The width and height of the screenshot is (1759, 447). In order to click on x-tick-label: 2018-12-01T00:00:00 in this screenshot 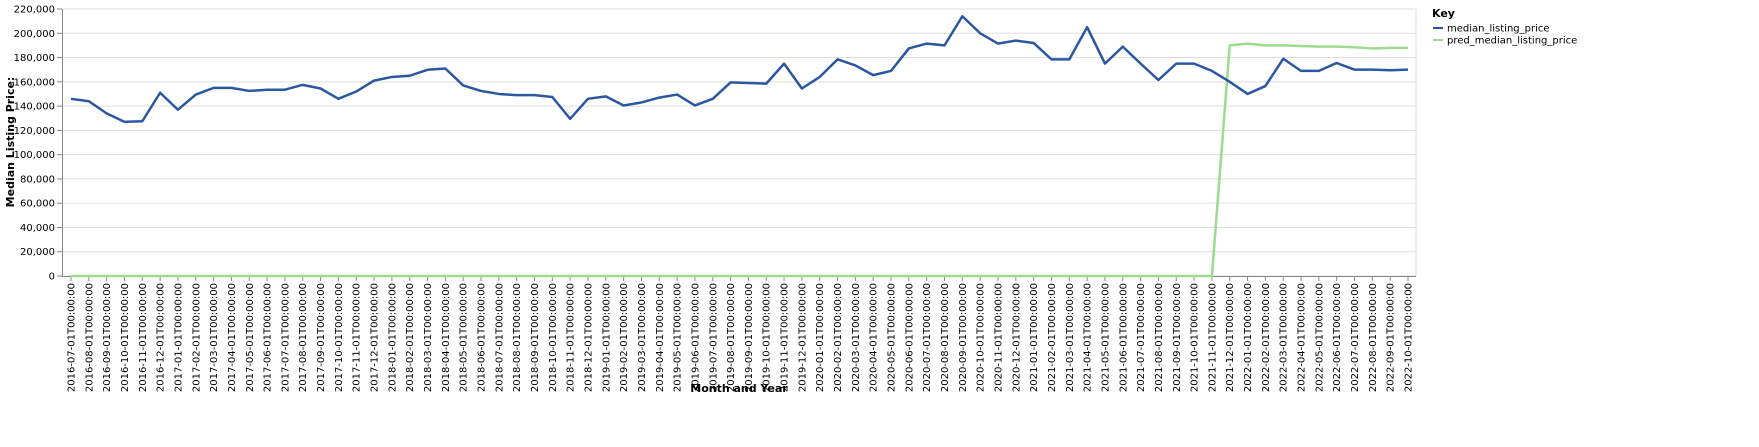, I will do `click(588, 337)`.